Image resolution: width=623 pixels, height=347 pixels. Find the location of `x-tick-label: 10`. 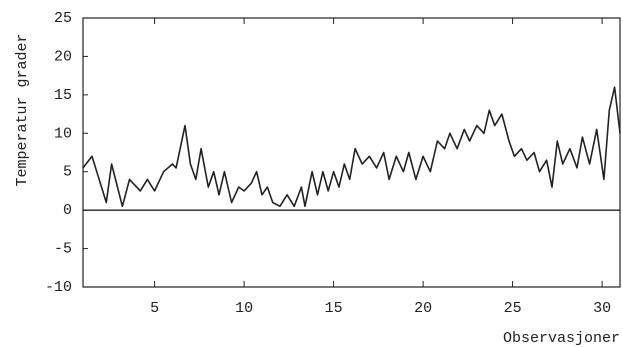

x-tick-label: 10 is located at coordinates (244, 308).